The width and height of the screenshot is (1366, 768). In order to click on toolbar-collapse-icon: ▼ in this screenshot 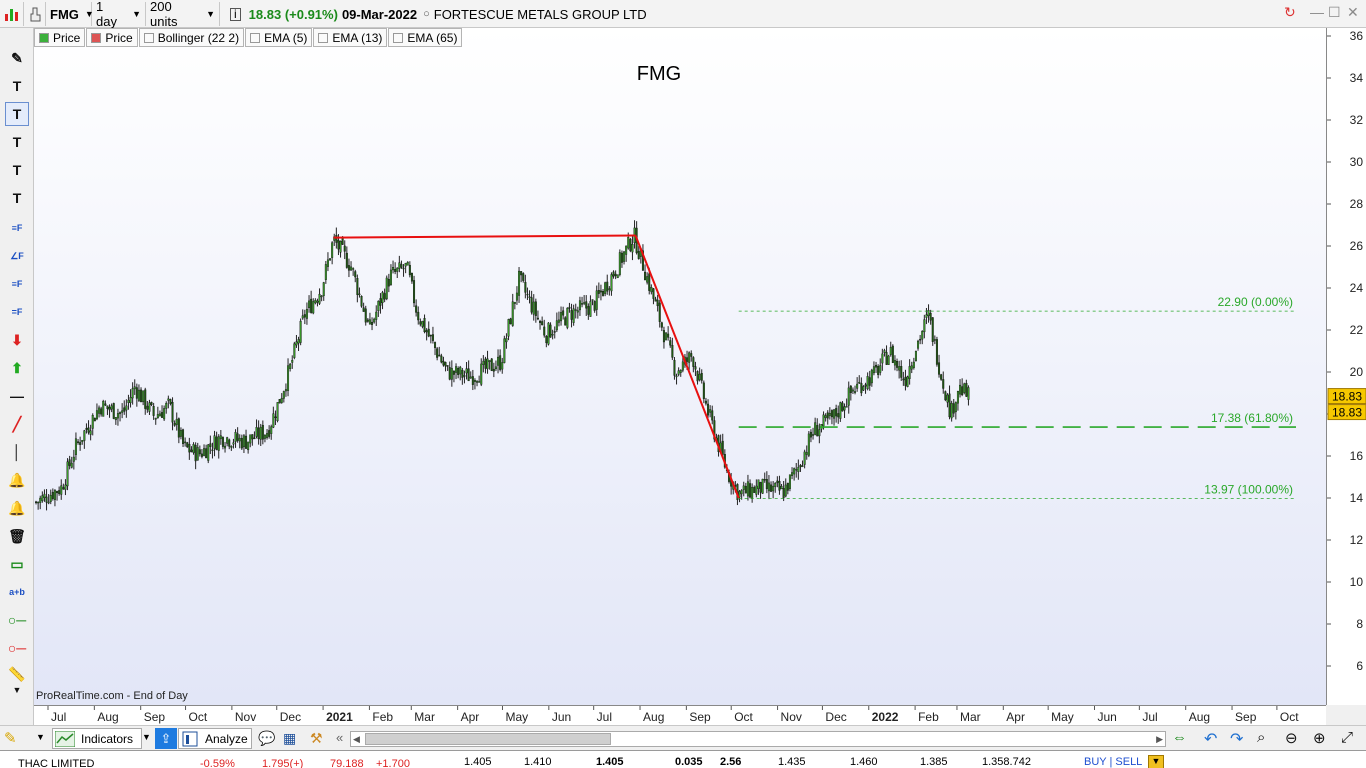, I will do `click(17, 690)`.